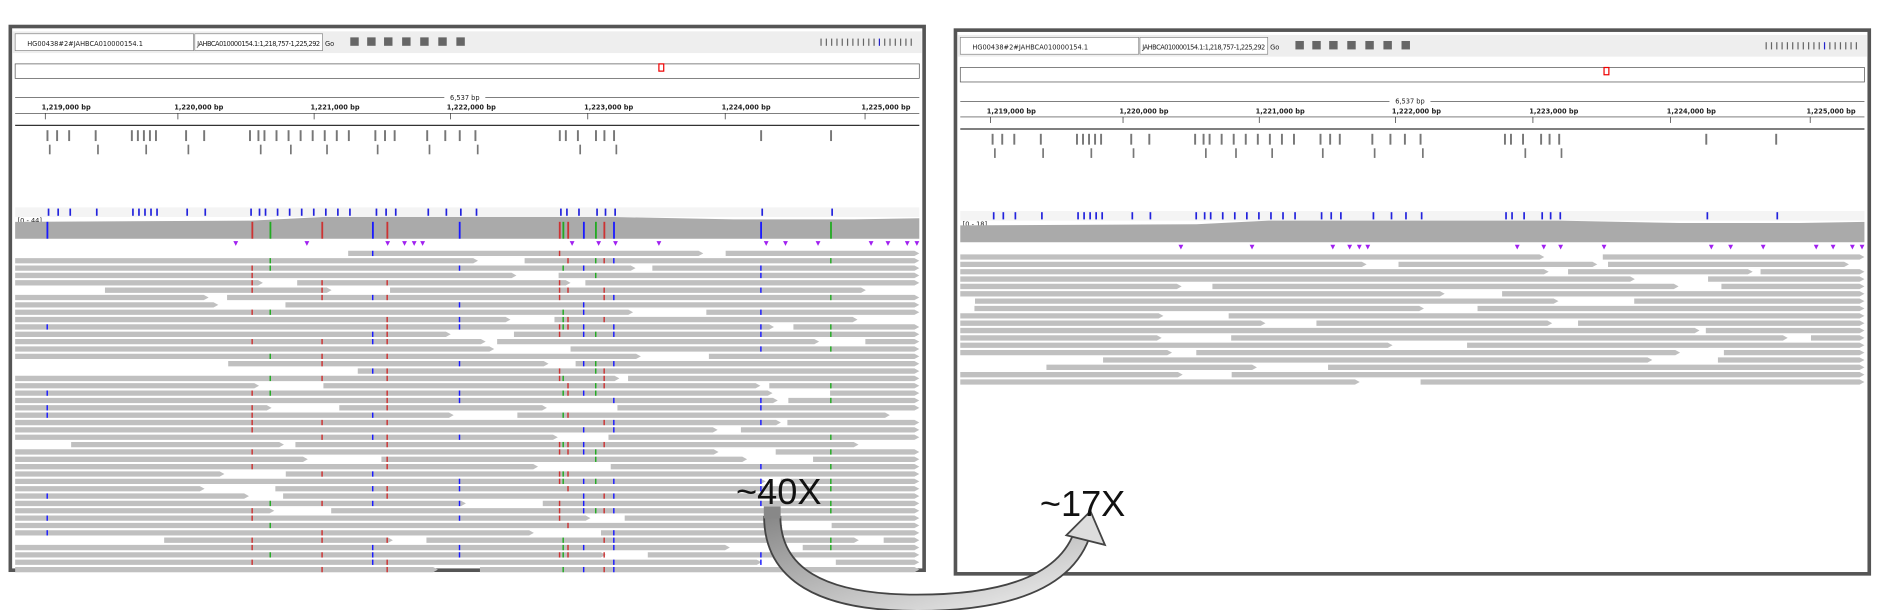 The height and width of the screenshot is (610, 1882). Describe the element at coordinates (30, 221) in the screenshot. I see `coverage-range: [0 - 44]` at that location.